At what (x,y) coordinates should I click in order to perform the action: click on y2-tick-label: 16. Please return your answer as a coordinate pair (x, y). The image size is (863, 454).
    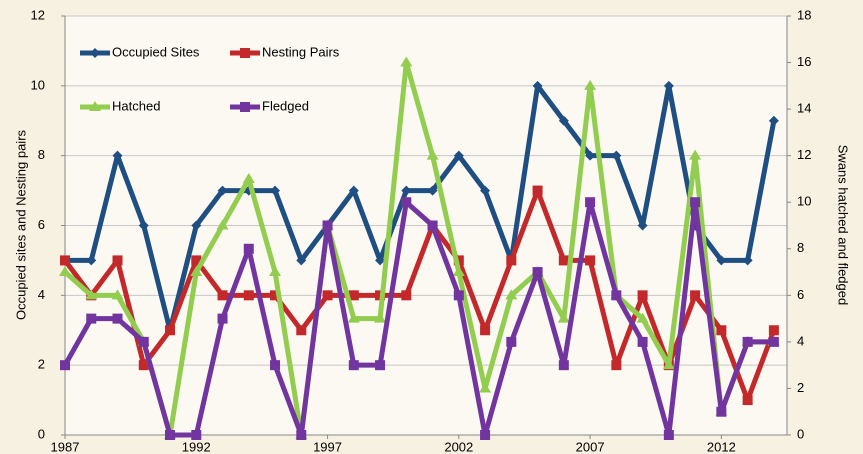
    Looking at the image, I should click on (804, 61).